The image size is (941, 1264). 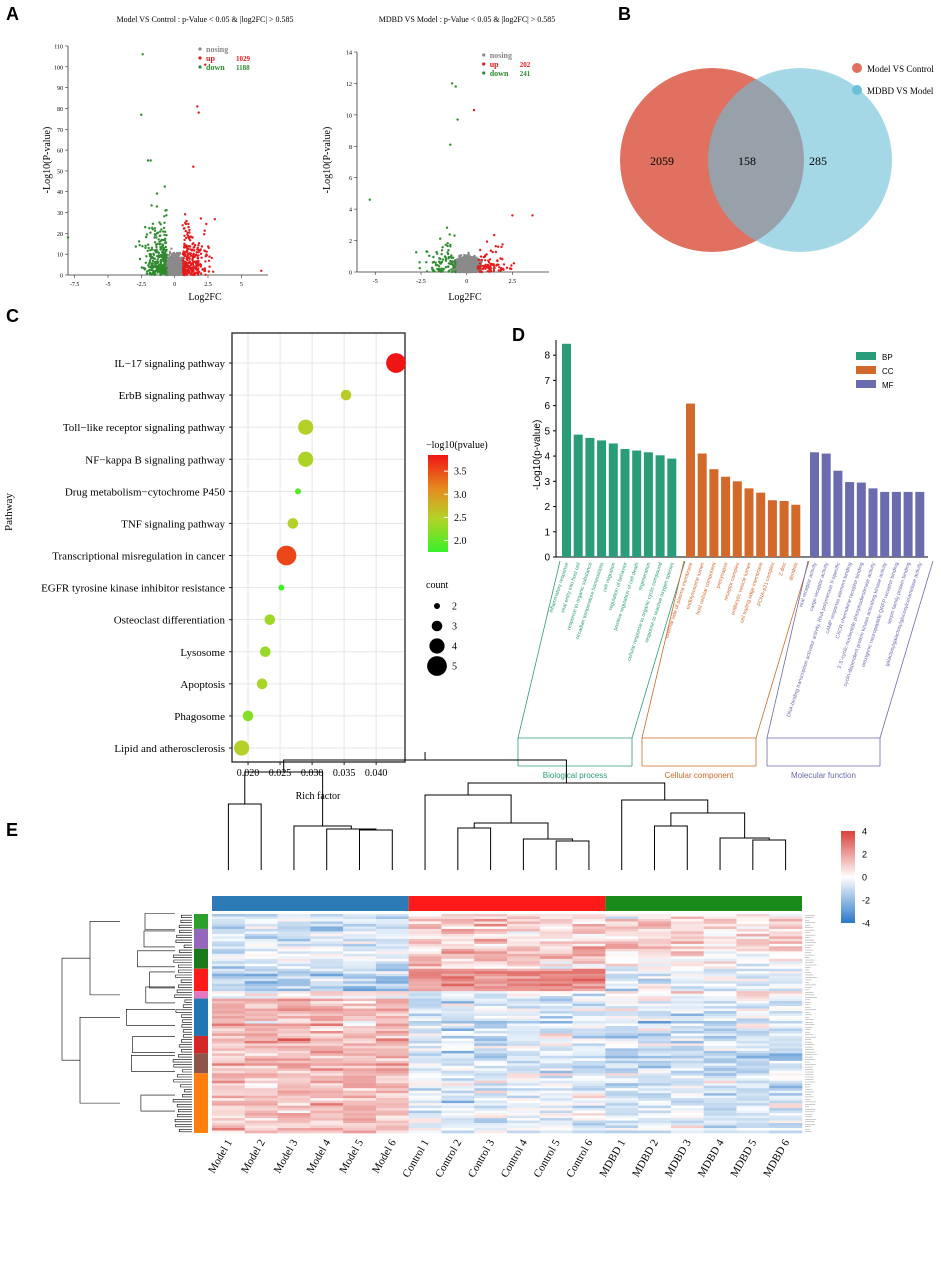 I want to click on y-tick-label: 4, so click(x=547, y=457).